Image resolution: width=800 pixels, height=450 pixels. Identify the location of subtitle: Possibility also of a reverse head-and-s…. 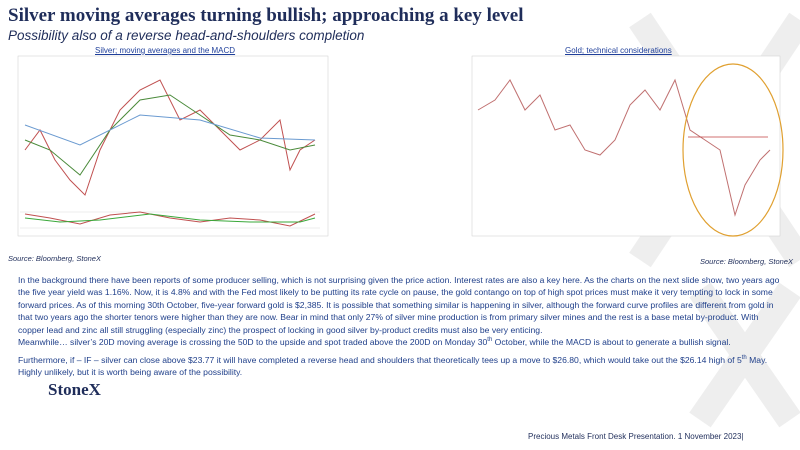
(186, 35).